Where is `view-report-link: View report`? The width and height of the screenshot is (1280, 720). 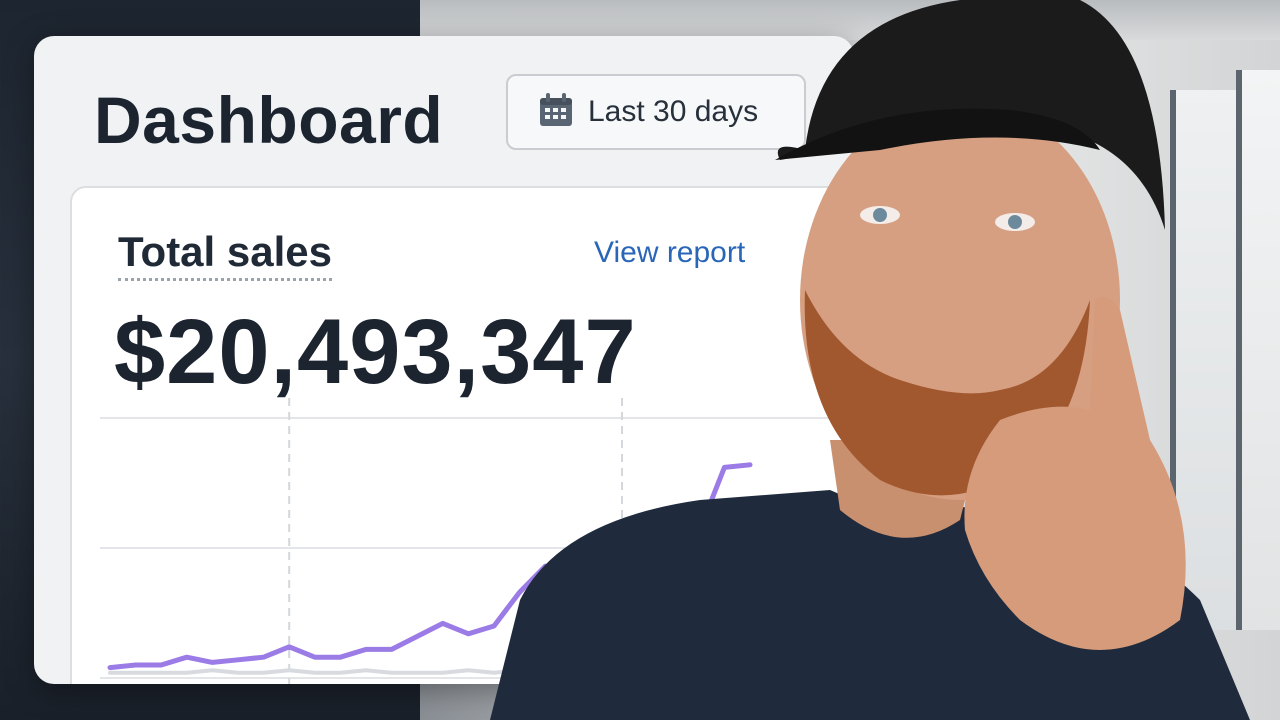
view-report-link: View report is located at coordinates (670, 252).